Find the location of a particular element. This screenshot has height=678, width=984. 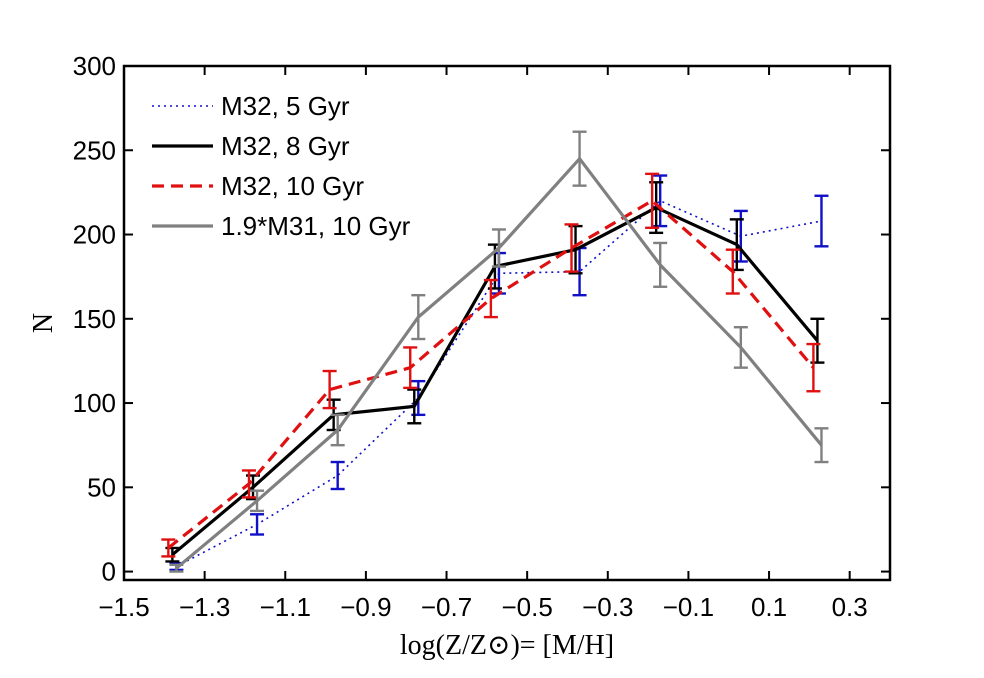

legend-item: M32, 8 Gyr is located at coordinates (251, 146).